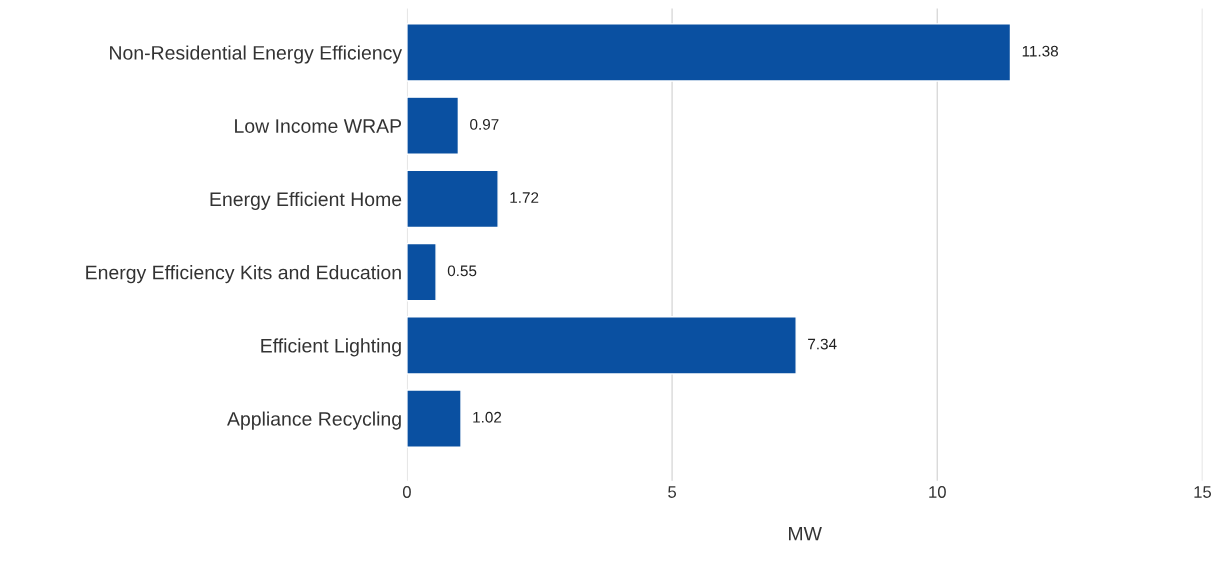 The width and height of the screenshot is (1222, 569). Describe the element at coordinates (256, 54) in the screenshot. I see `y-tick-label: Non-Residential Energy Efficiency` at that location.